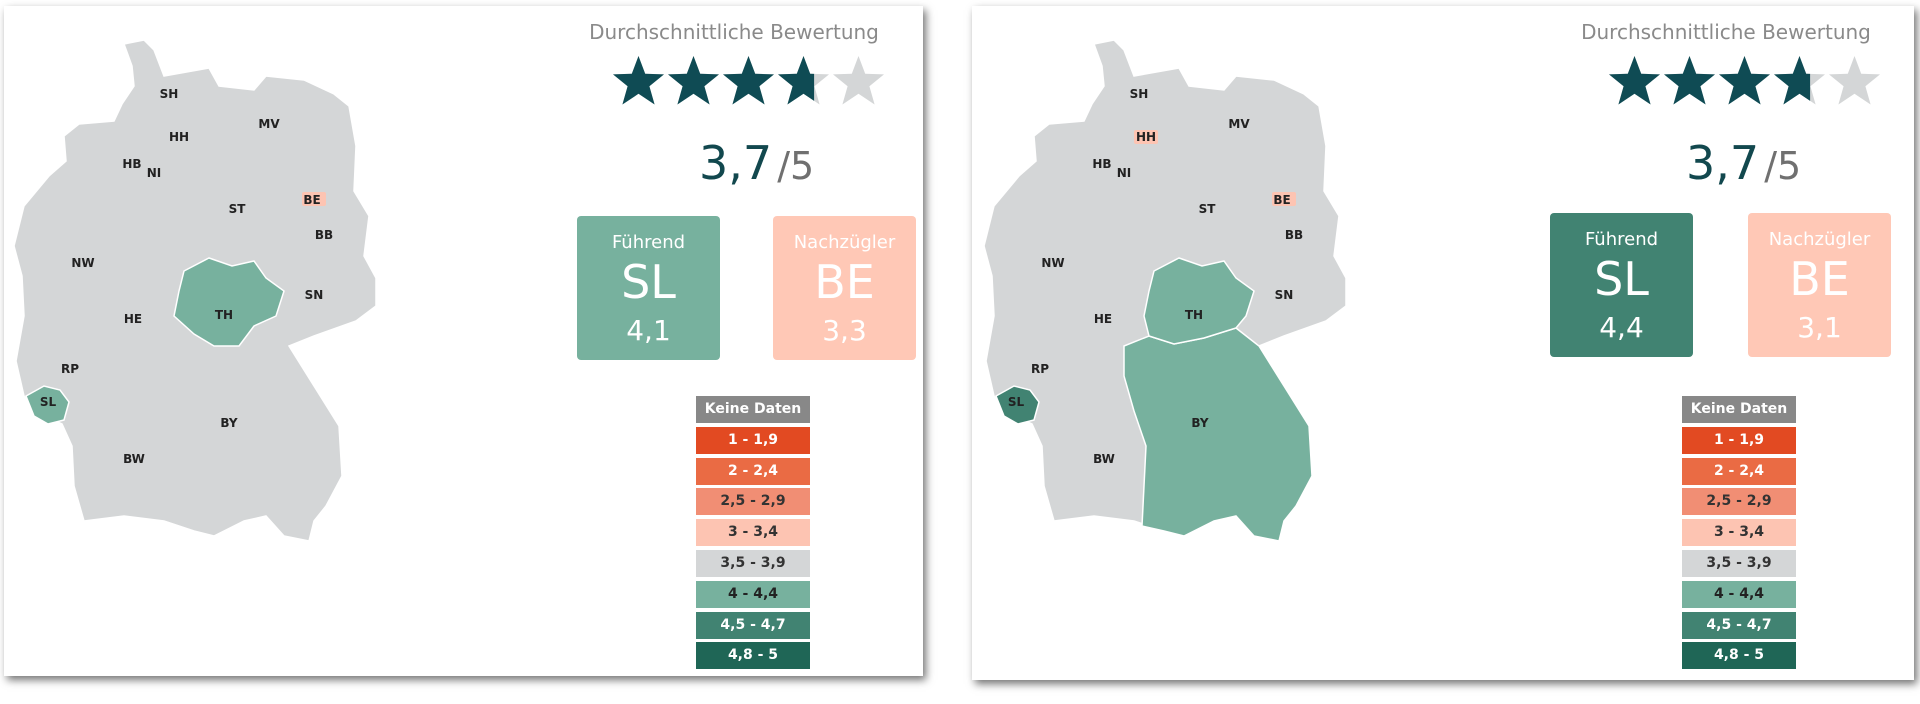 This screenshot has height=704, width=1920. What do you see at coordinates (1819, 327) in the screenshot?
I see `lagging-value: 3,1` at bounding box center [1819, 327].